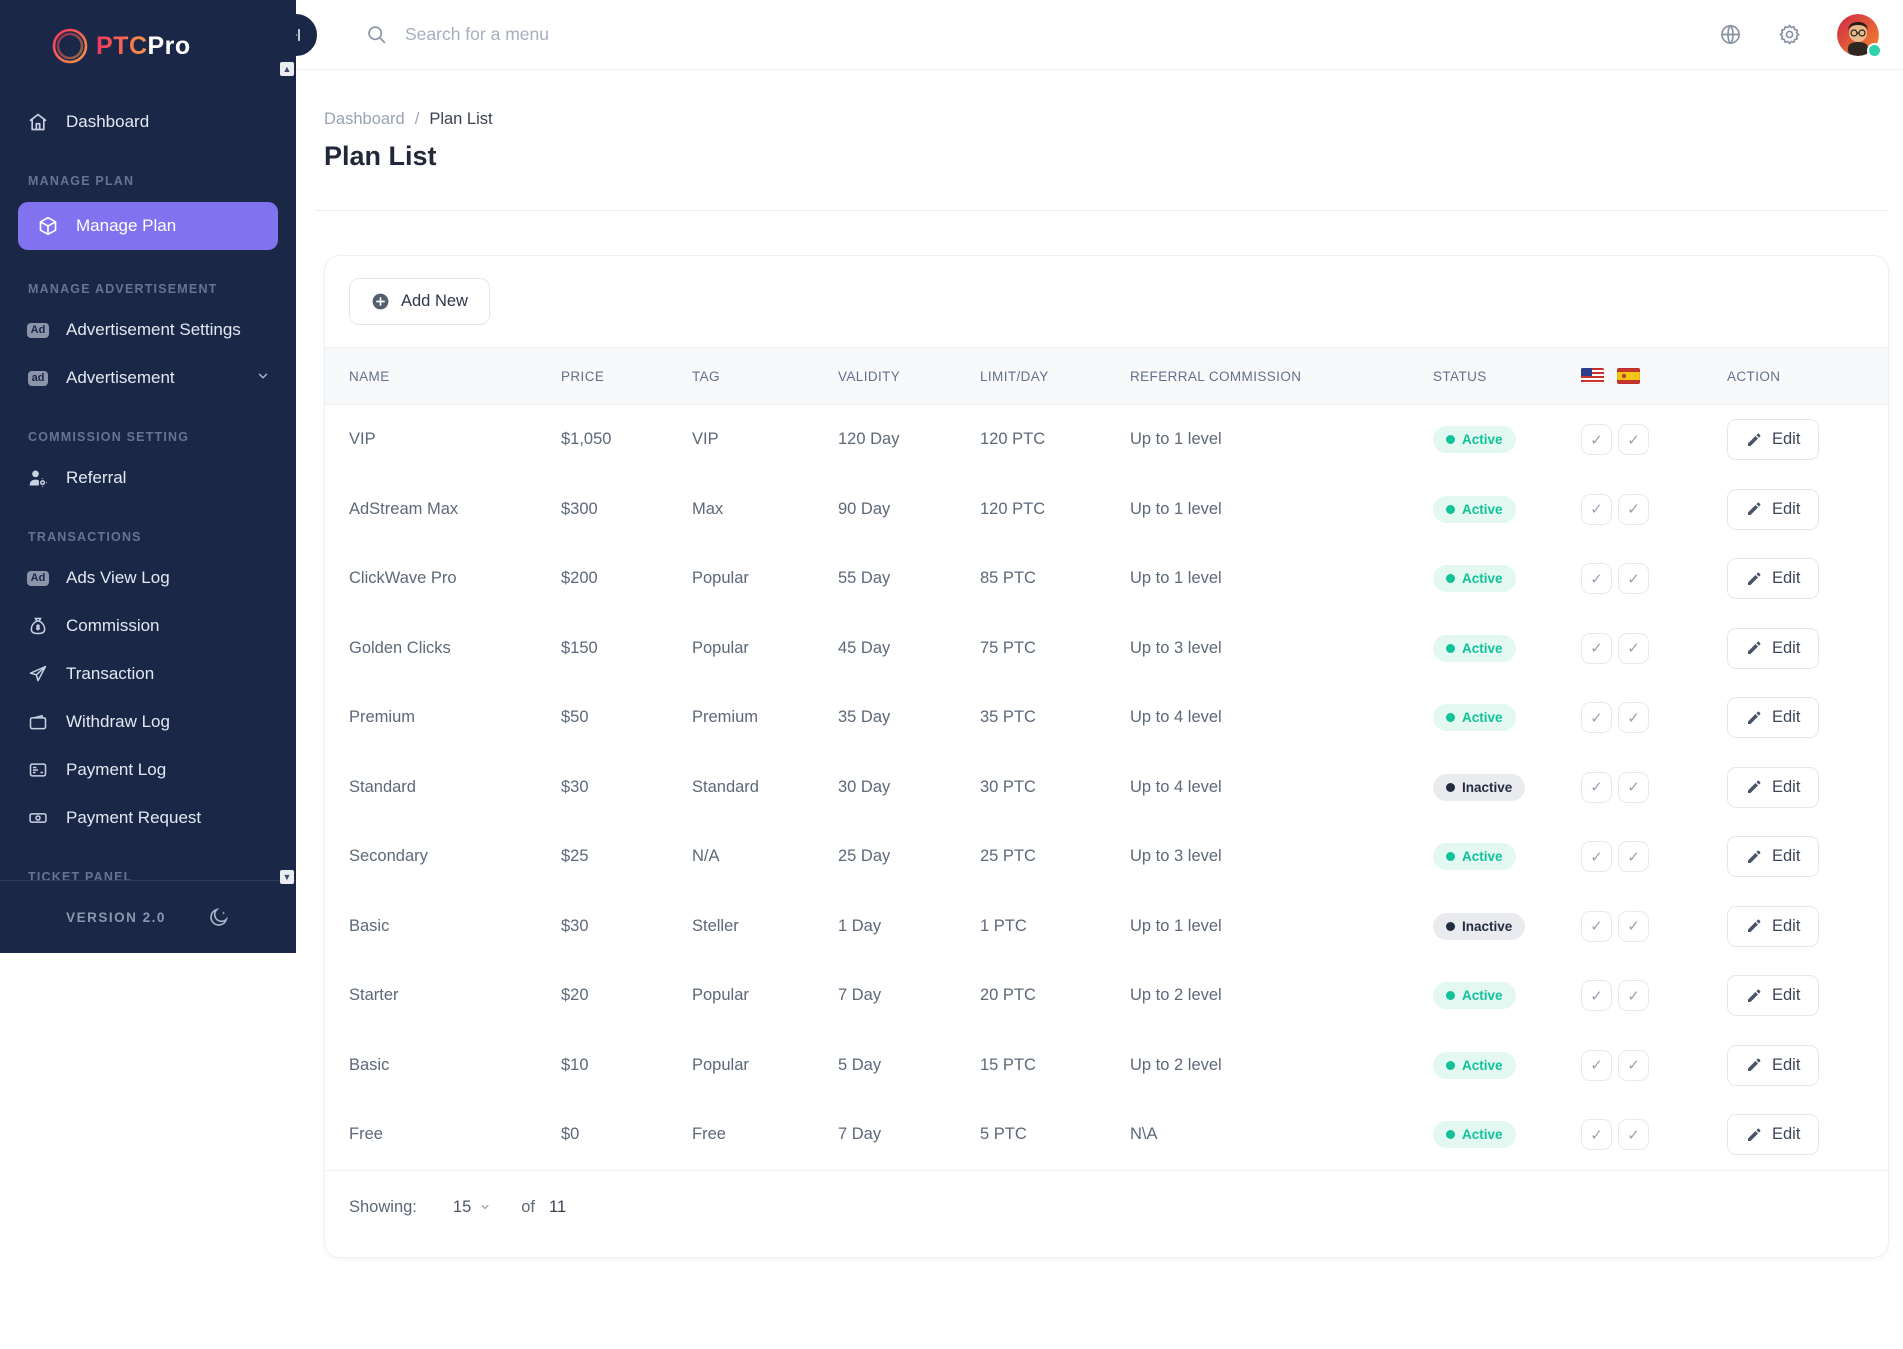 This screenshot has height=1349, width=1903. Describe the element at coordinates (706, 856) in the screenshot. I see `plan-tag: N/A` at that location.